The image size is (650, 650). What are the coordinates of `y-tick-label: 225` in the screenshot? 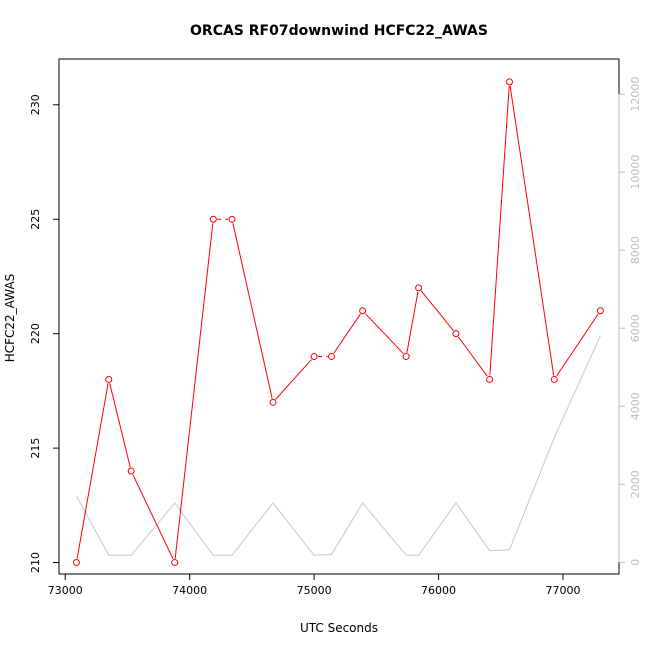 It's located at (35, 219).